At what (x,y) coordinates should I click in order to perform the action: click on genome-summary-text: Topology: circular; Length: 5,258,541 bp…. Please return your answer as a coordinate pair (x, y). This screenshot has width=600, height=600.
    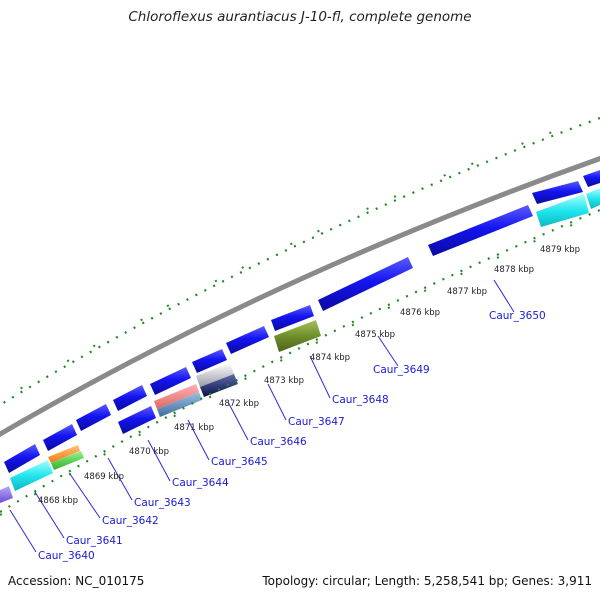
    Looking at the image, I should click on (427, 581).